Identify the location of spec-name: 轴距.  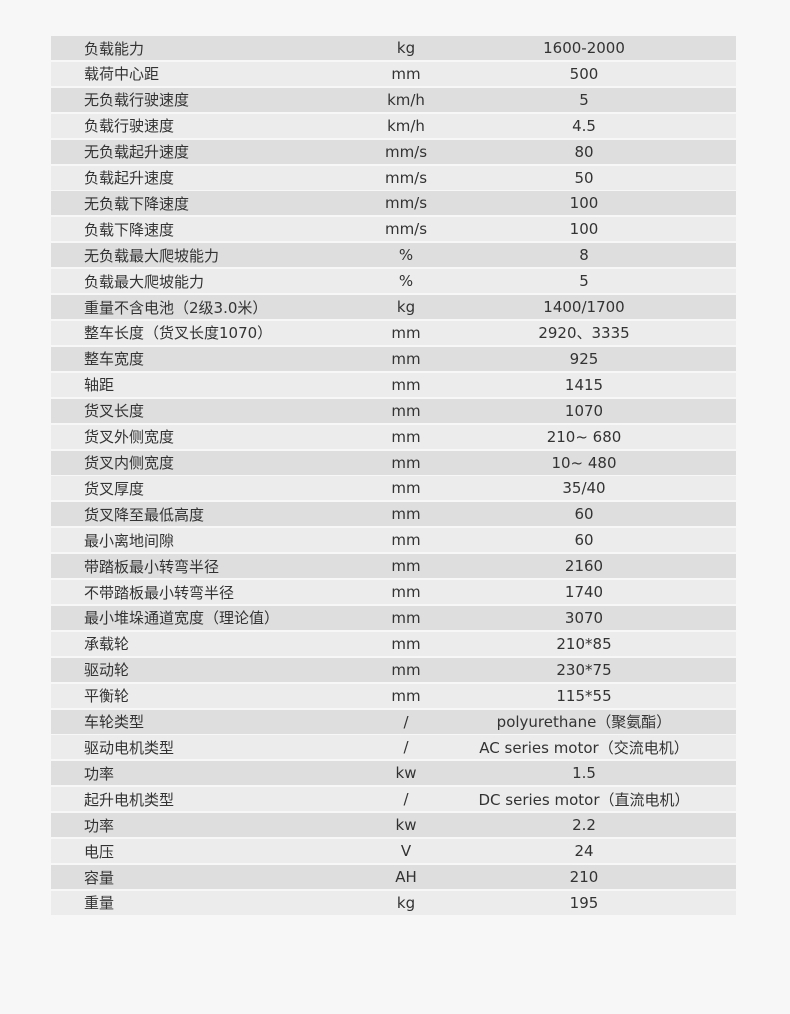
(99, 385).